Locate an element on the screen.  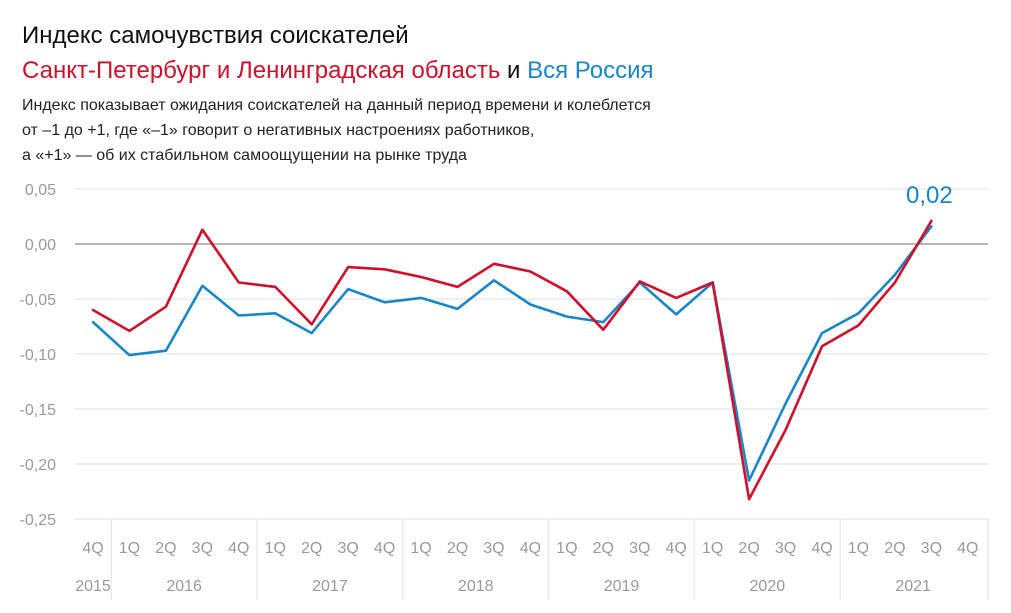
y-tick-label: -0,15 is located at coordinates (38, 410).